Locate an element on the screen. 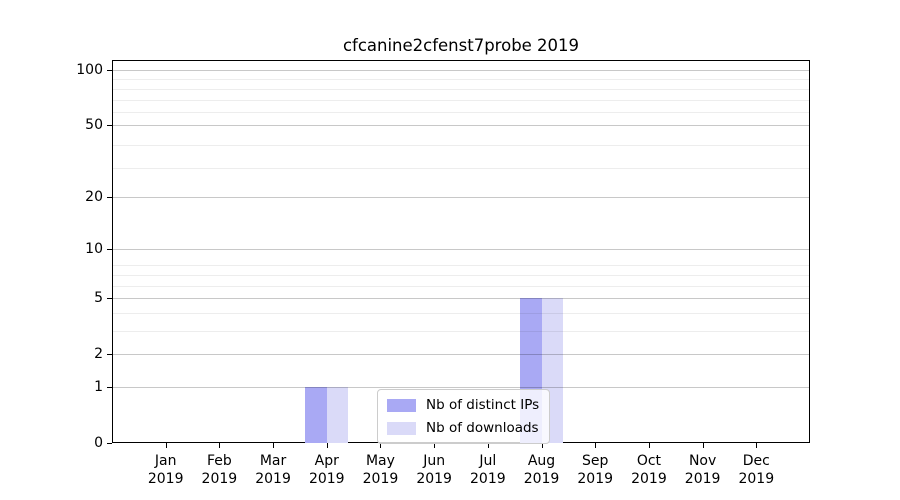 This screenshot has width=900, height=500. x-tick-jun is located at coordinates (435, 445).